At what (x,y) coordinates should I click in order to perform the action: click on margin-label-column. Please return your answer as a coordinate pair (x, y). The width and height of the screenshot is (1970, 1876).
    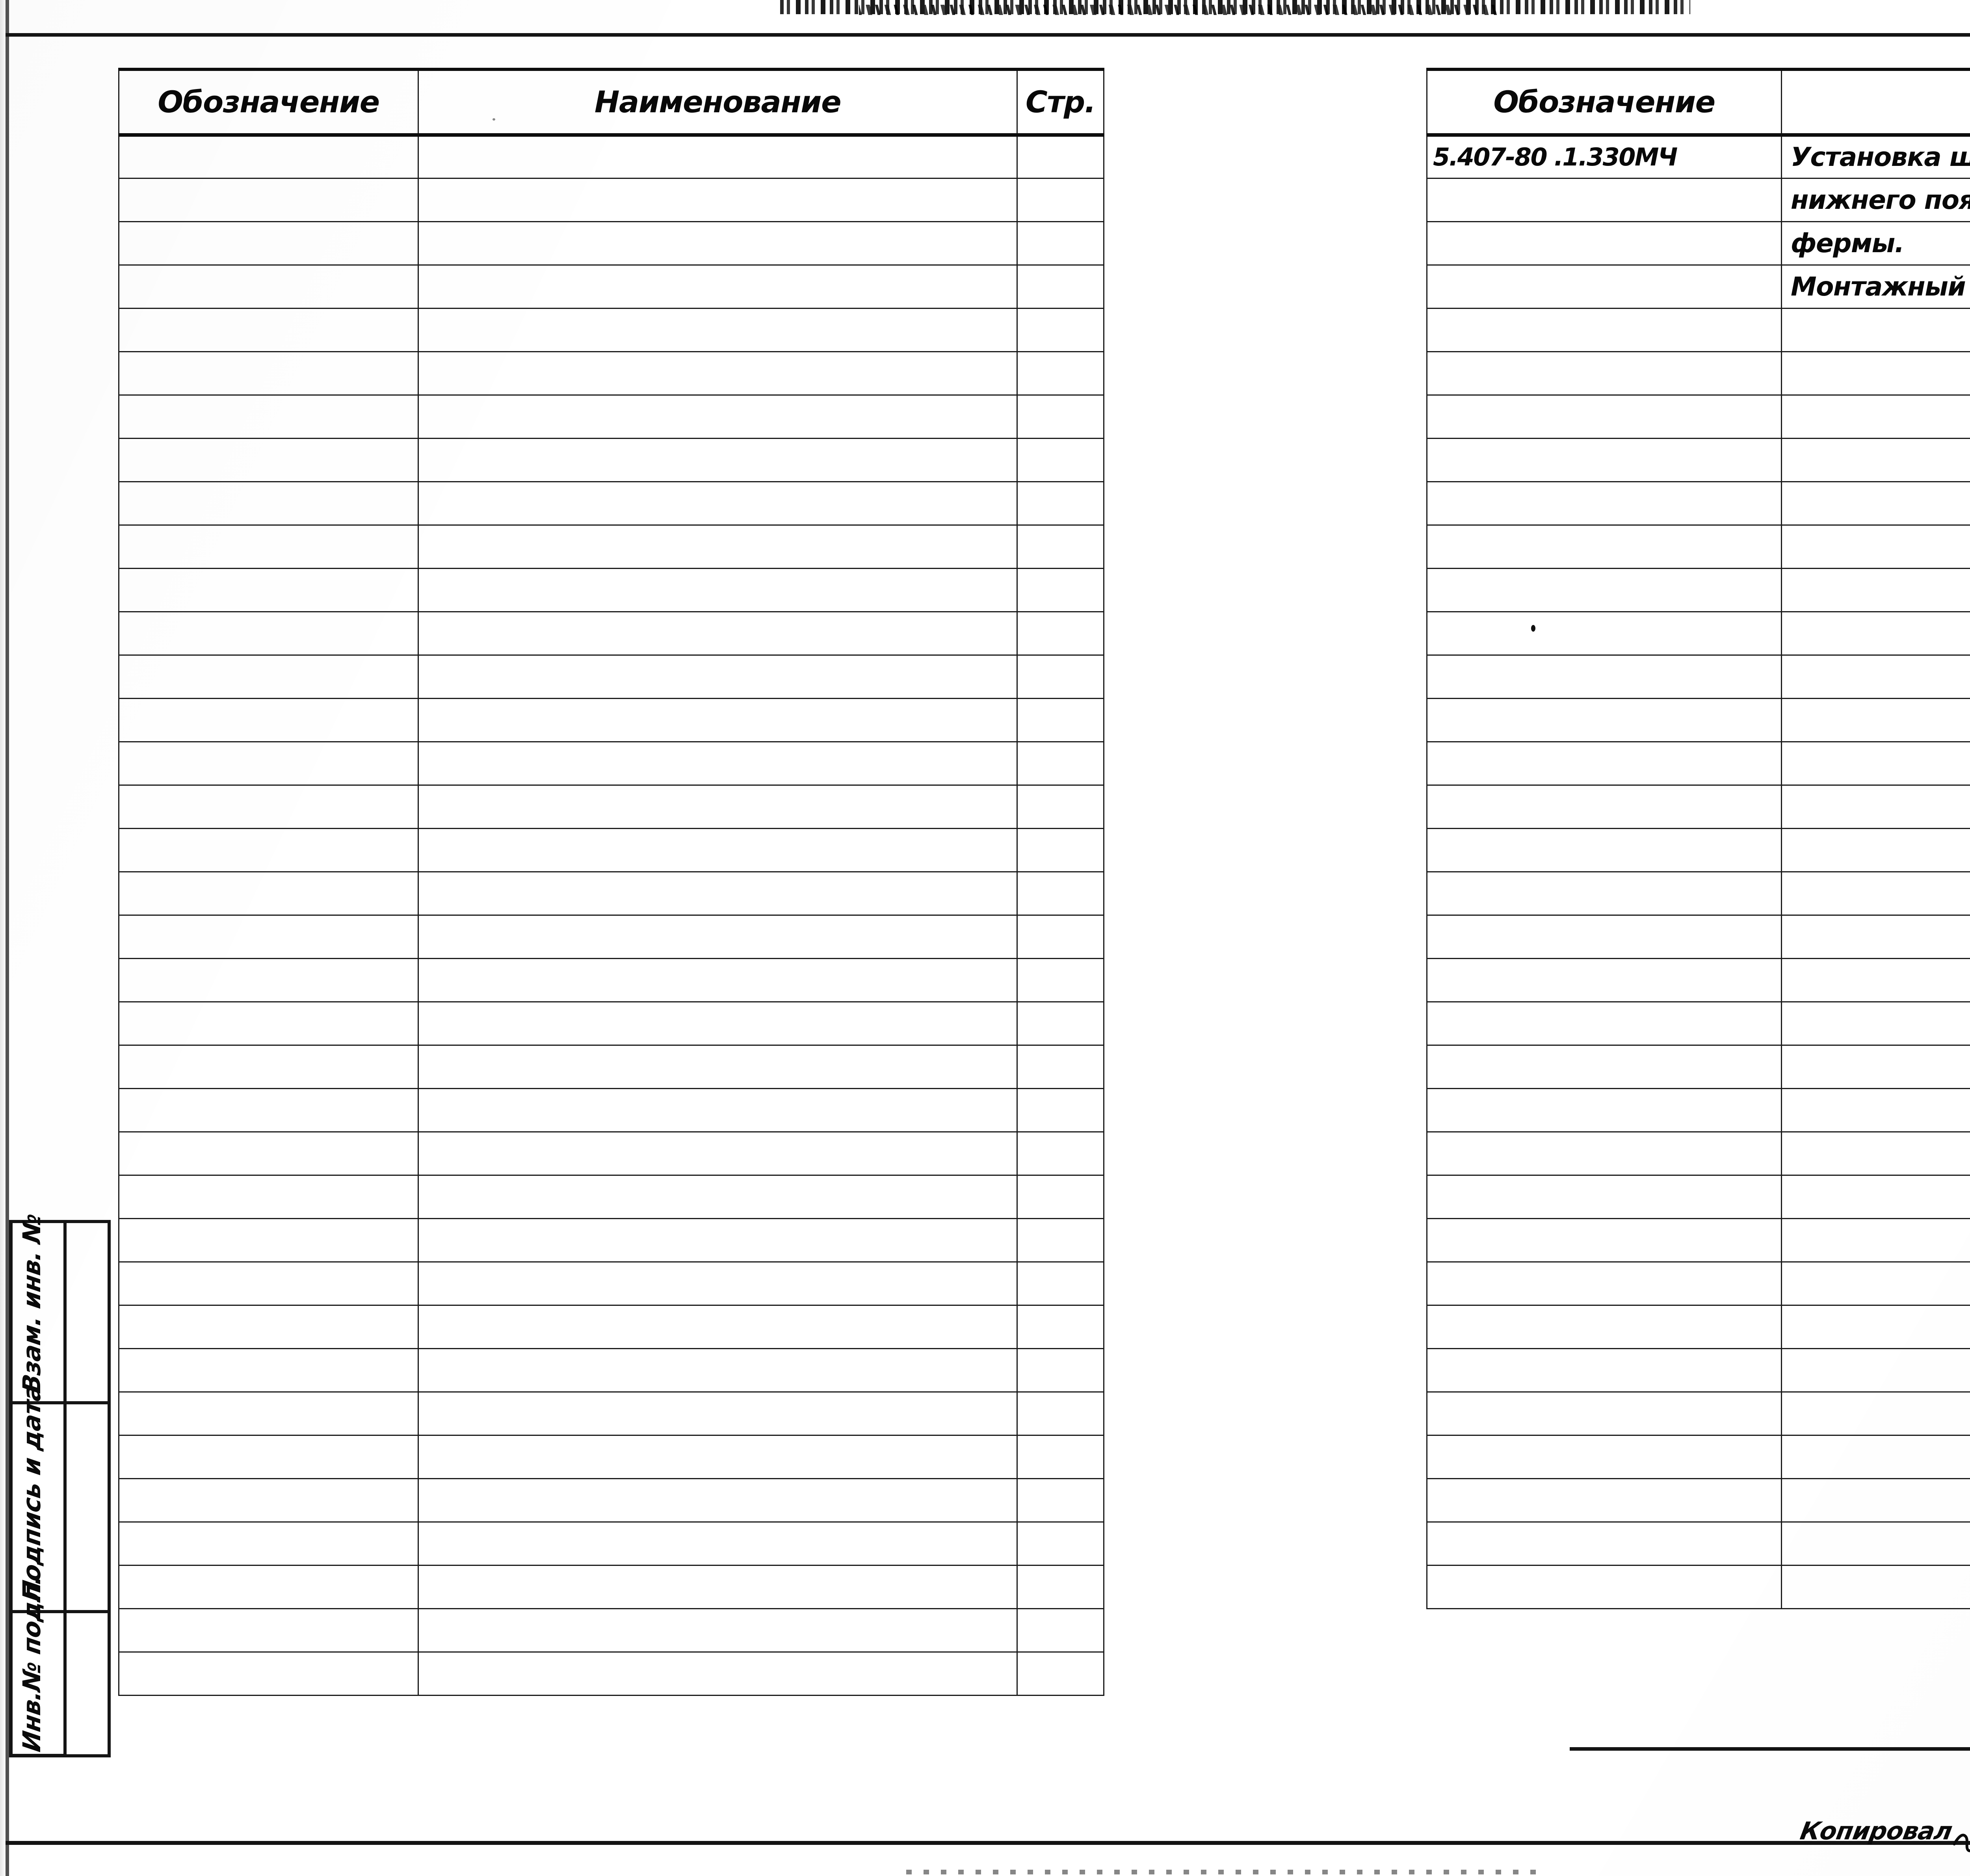
    Looking at the image, I should click on (38, 1488).